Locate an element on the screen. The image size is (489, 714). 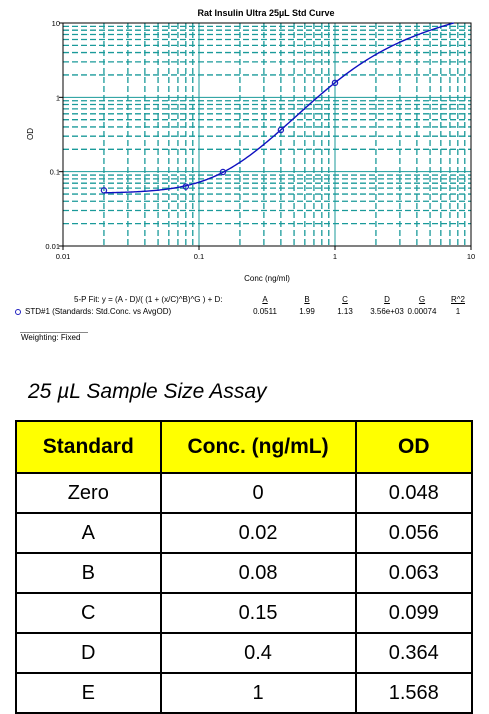
cell-conc: 0.08 is located at coordinates (258, 573).